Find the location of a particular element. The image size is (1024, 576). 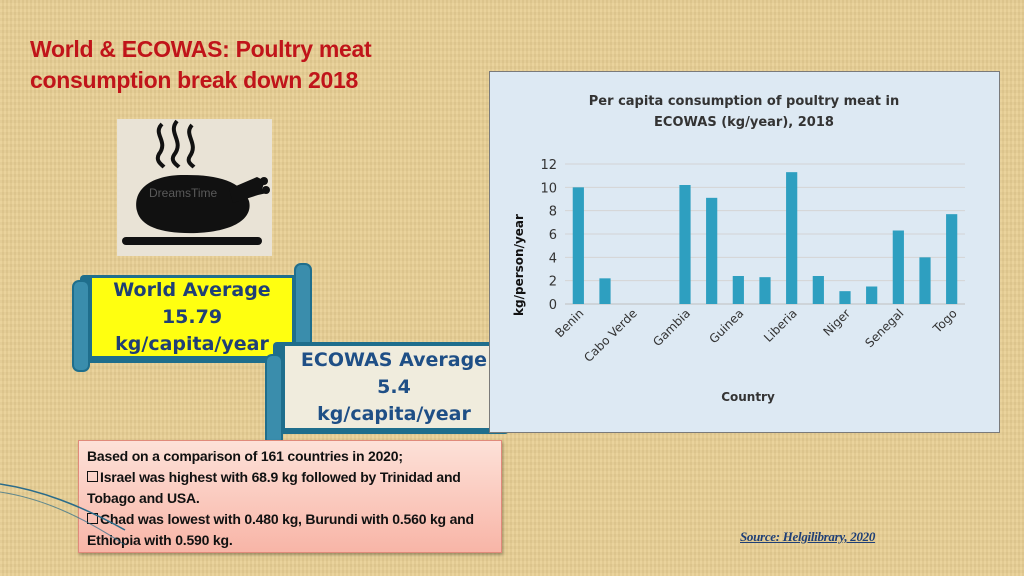

ecowas-average-value: 5.4 is located at coordinates (394, 386).